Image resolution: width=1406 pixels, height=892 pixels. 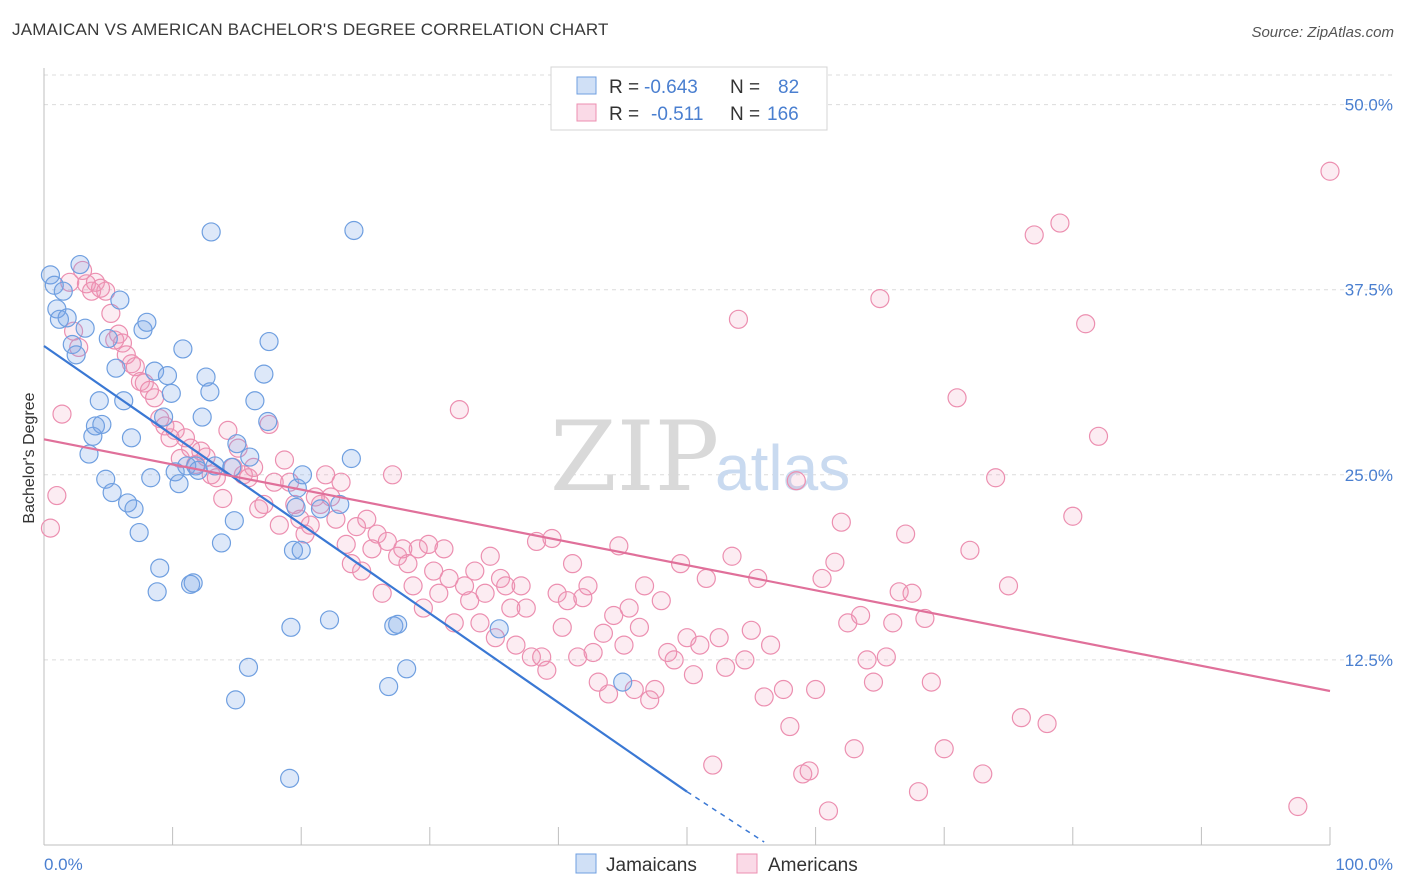 What do you see at coordinates (586, 112) in the screenshot?
I see `americans-swatch` at bounding box center [586, 112].